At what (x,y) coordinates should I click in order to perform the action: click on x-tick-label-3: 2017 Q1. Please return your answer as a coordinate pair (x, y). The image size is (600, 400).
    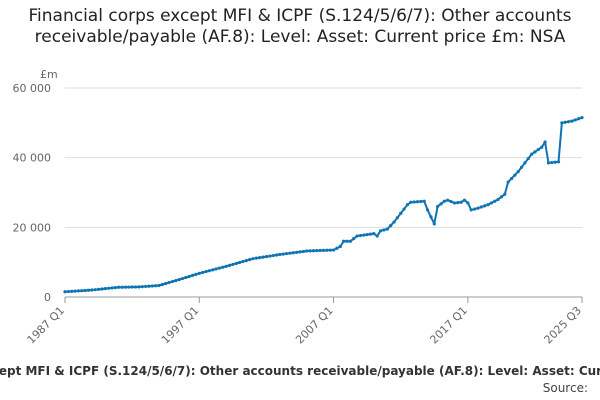
    Looking at the image, I should click on (448, 325).